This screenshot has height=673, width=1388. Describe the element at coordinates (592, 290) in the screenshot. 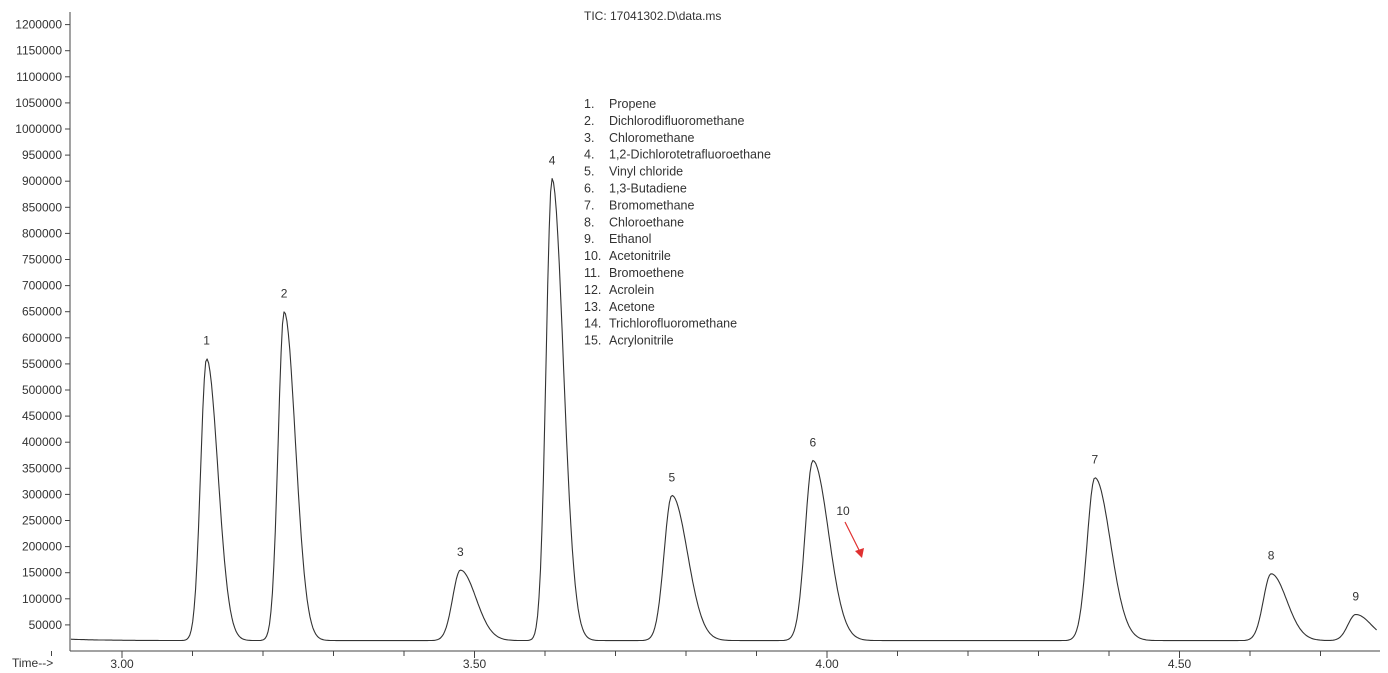

I see `legend-number: 12.` at that location.